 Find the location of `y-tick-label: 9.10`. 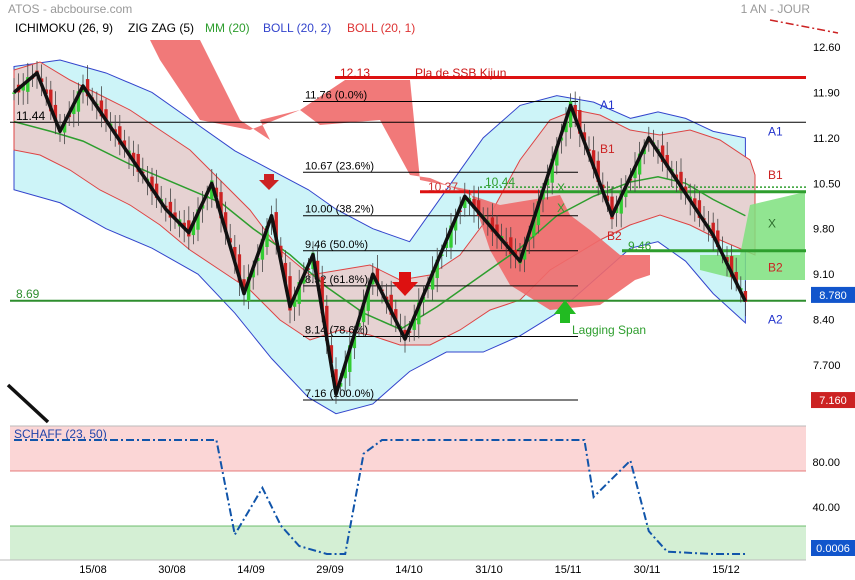

y-tick-label: 9.10 is located at coordinates (823, 275).